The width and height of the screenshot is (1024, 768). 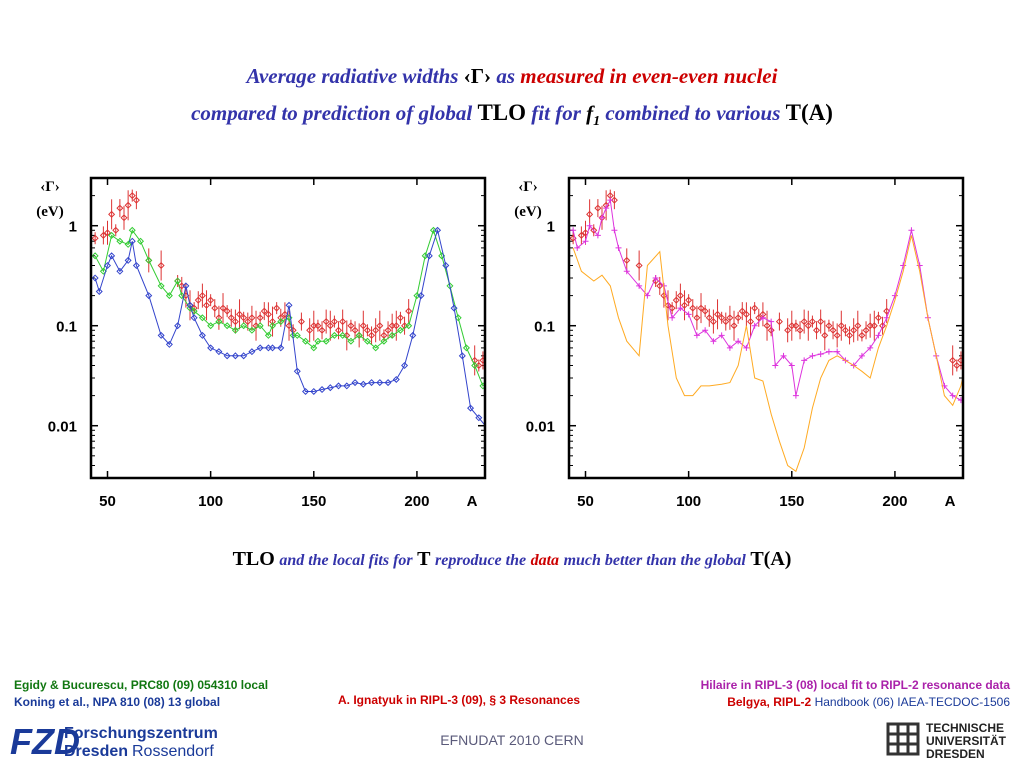 What do you see at coordinates (49, 212) in the screenshot?
I see `y-axis-unit: (eV)` at bounding box center [49, 212].